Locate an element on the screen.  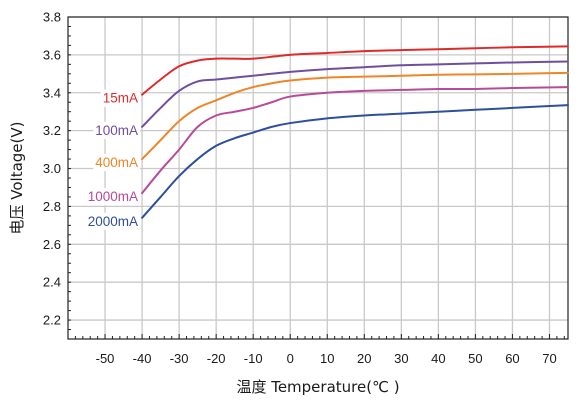
y-tick-label: 3.8 is located at coordinates (52, 17).